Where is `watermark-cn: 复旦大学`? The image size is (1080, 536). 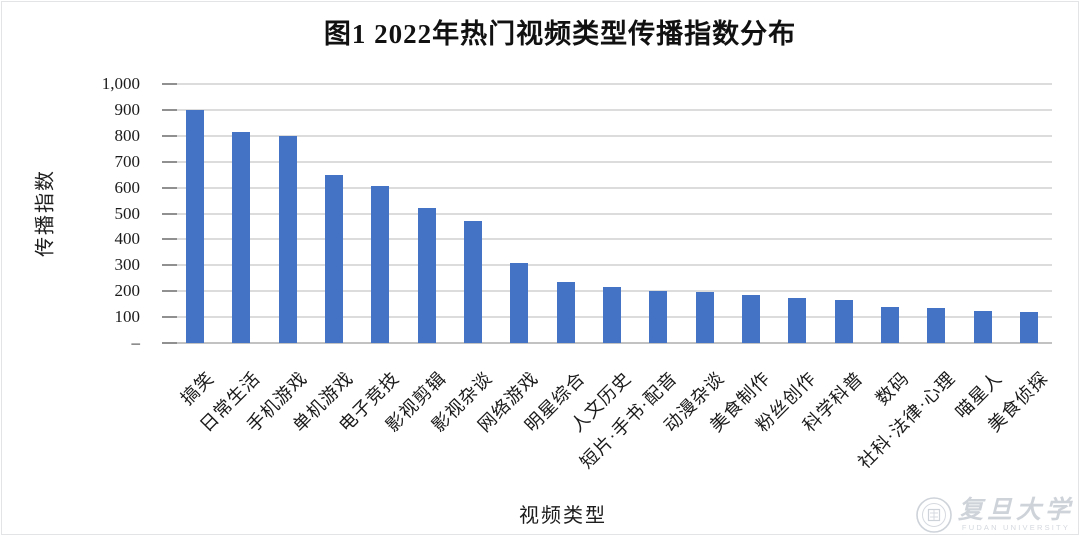
watermark-cn: 复旦大学 is located at coordinates (1015, 511).